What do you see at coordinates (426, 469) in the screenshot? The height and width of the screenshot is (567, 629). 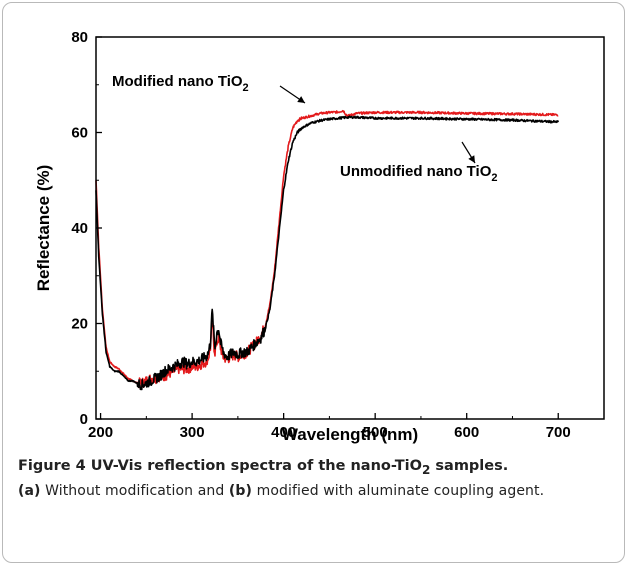 I see `caption-title-subscript: 2` at bounding box center [426, 469].